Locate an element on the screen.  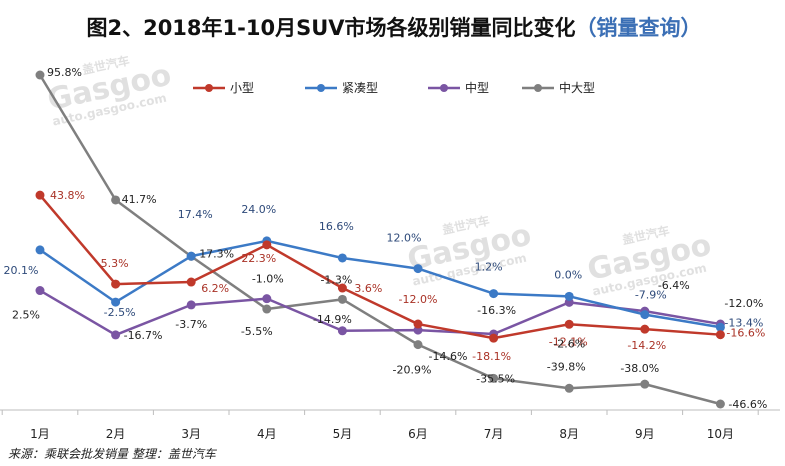
data-label: -13.4% is located at coordinates (743, 322).